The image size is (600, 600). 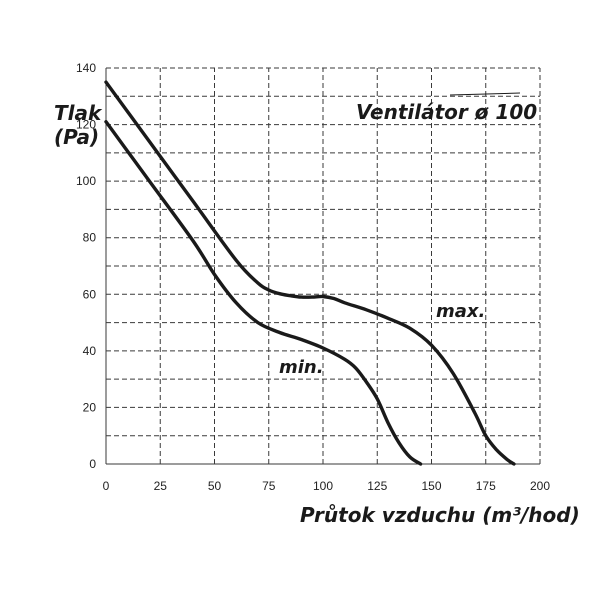 What do you see at coordinates (301, 367) in the screenshot?
I see `series-label: min.` at bounding box center [301, 367].